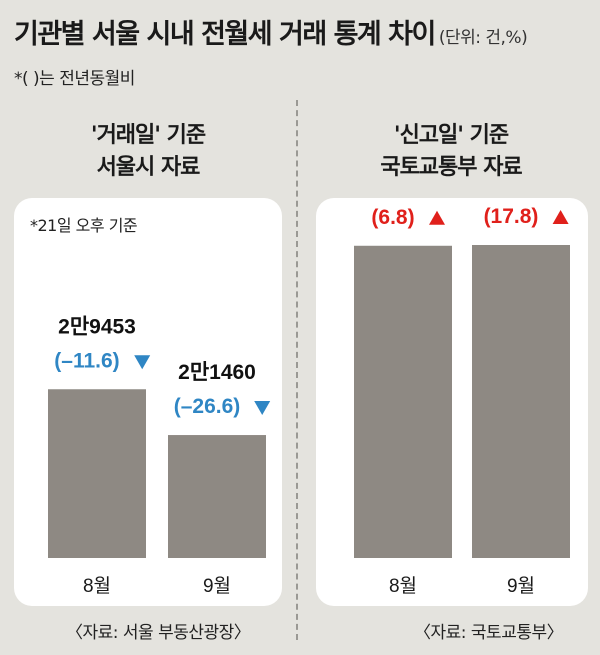  I want to click on panel-divider, so click(297, 370).